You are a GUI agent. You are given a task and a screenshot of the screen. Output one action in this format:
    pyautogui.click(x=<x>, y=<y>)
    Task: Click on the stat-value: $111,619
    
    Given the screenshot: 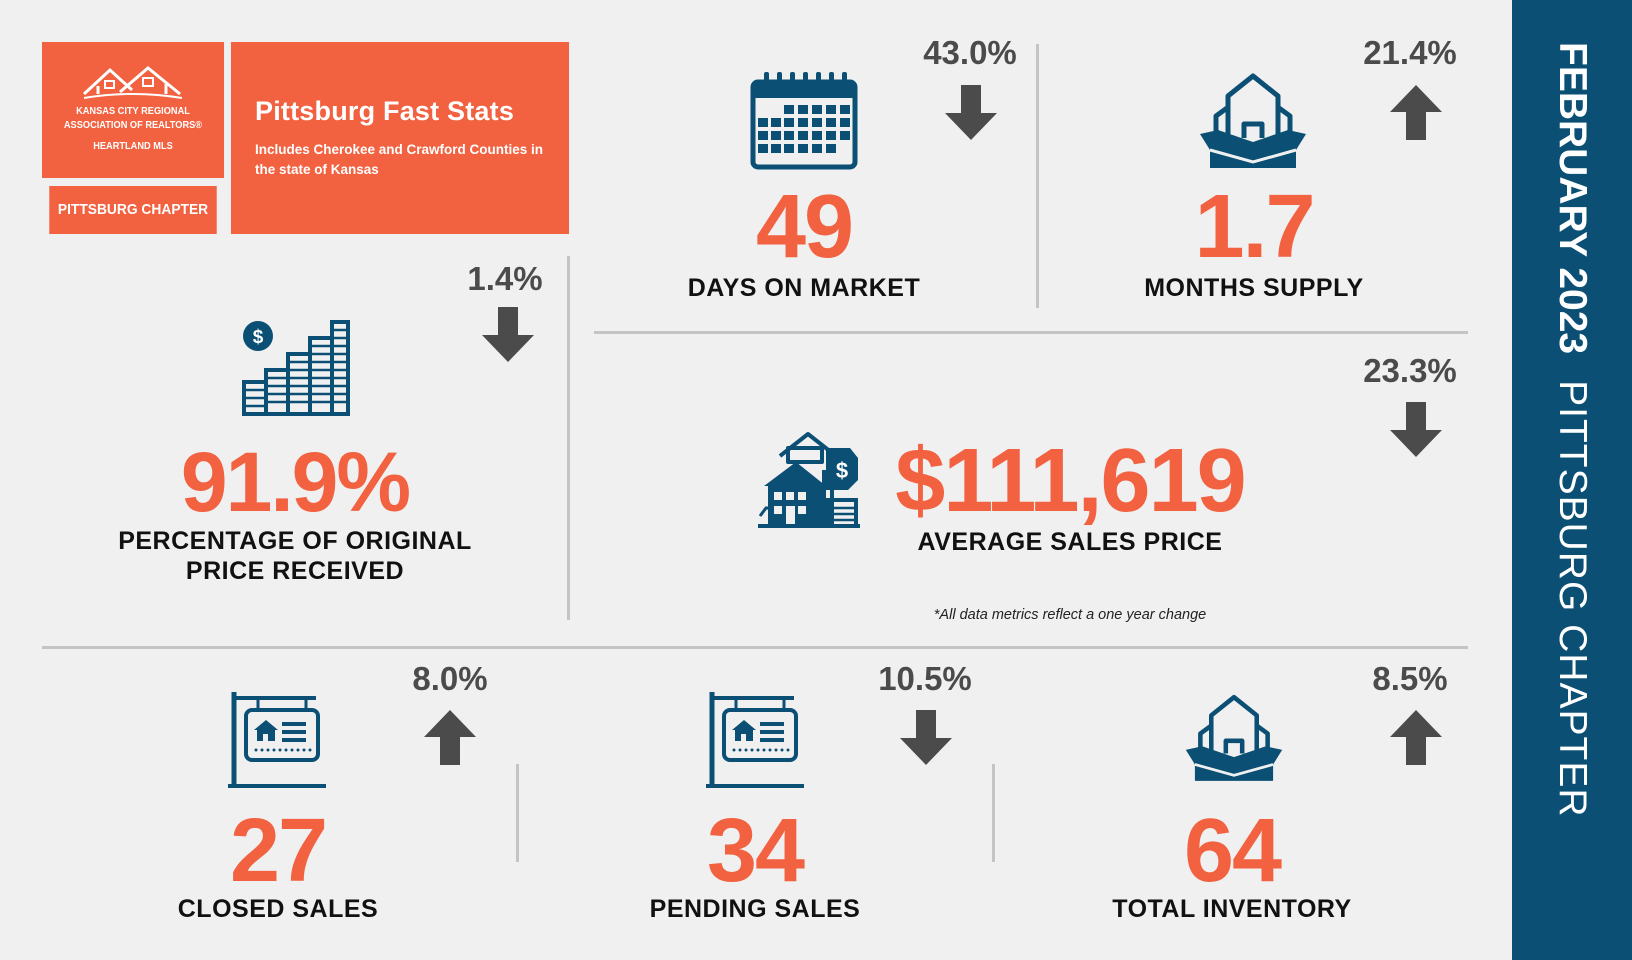 What is the action you would take?
    pyautogui.click(x=1070, y=481)
    